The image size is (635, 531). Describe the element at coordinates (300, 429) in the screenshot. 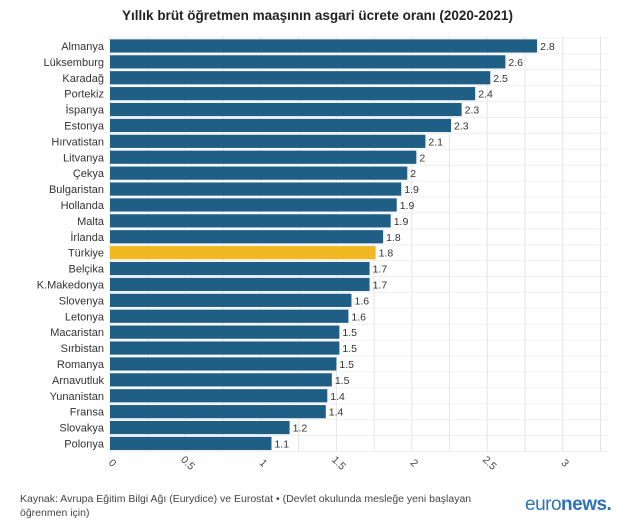

I see `value-label: 1.2` at that location.